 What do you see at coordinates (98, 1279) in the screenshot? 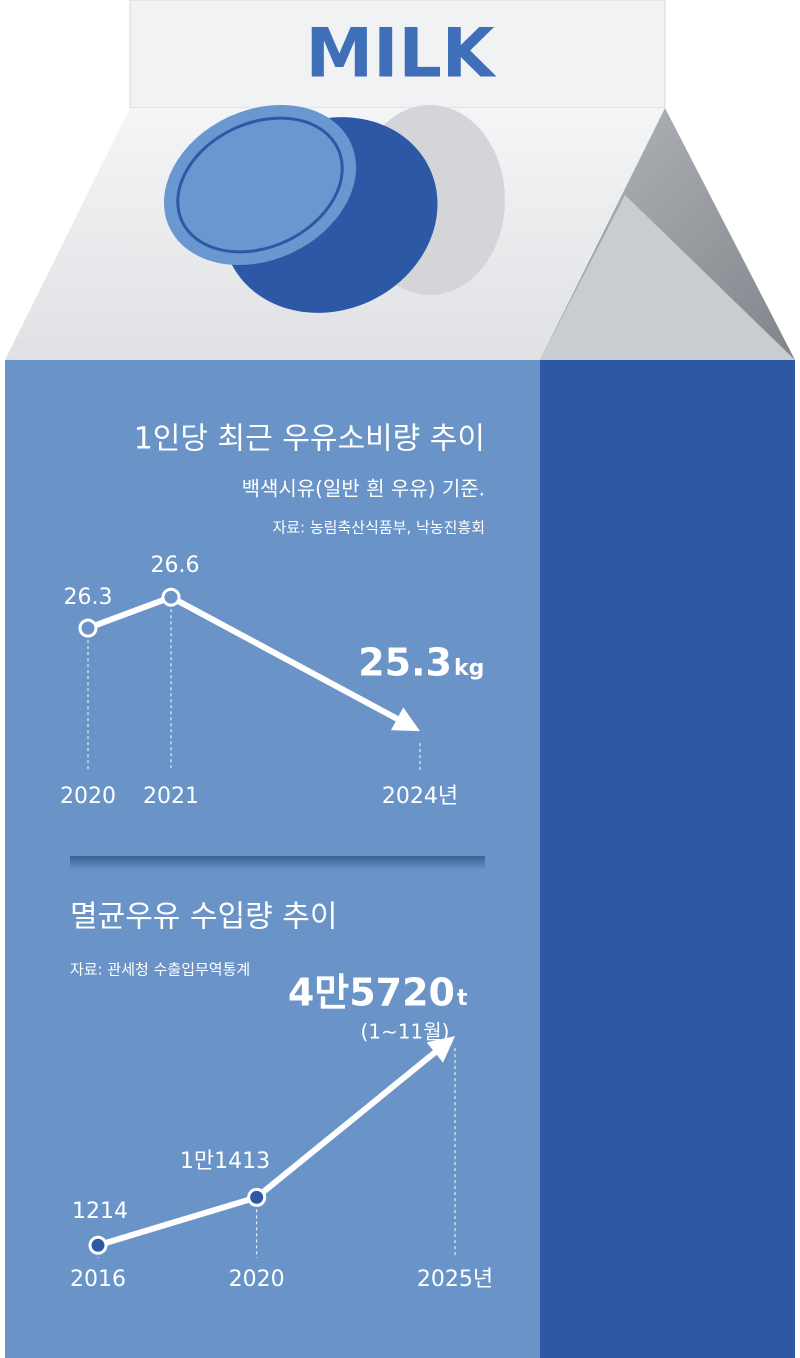
I see `x-tick-label: 2016` at bounding box center [98, 1279].